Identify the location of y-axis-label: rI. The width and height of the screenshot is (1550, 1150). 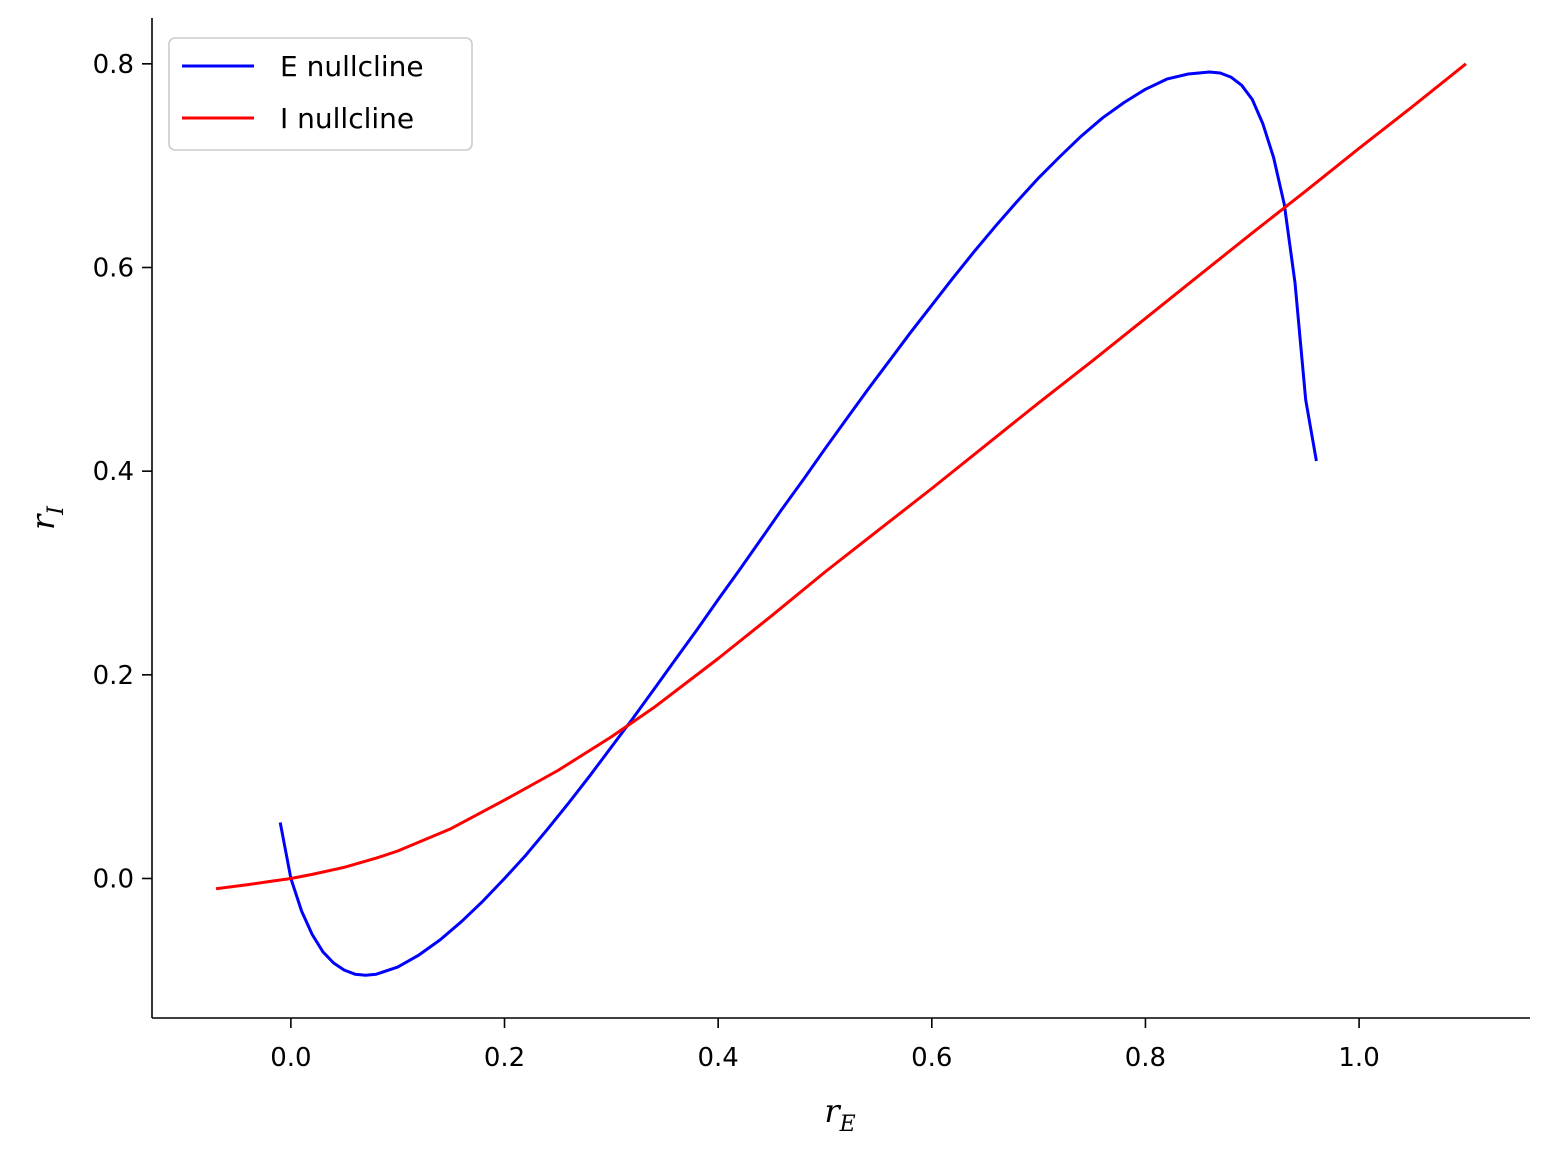
(46, 517).